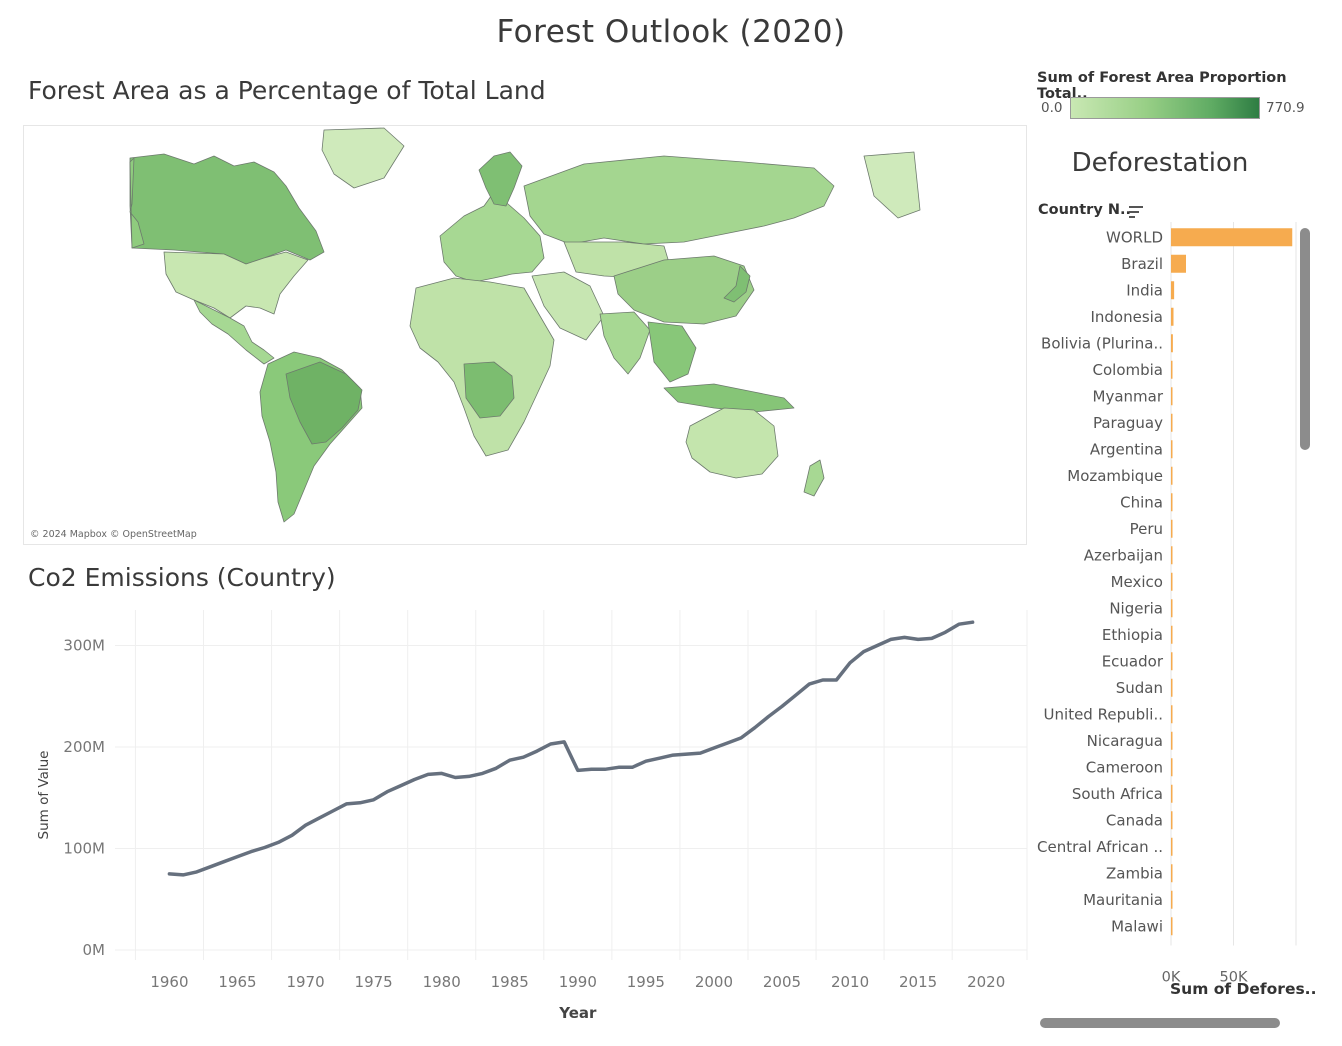  What do you see at coordinates (714, 982) in the screenshot?
I see `x-tick-label: 2000` at bounding box center [714, 982].